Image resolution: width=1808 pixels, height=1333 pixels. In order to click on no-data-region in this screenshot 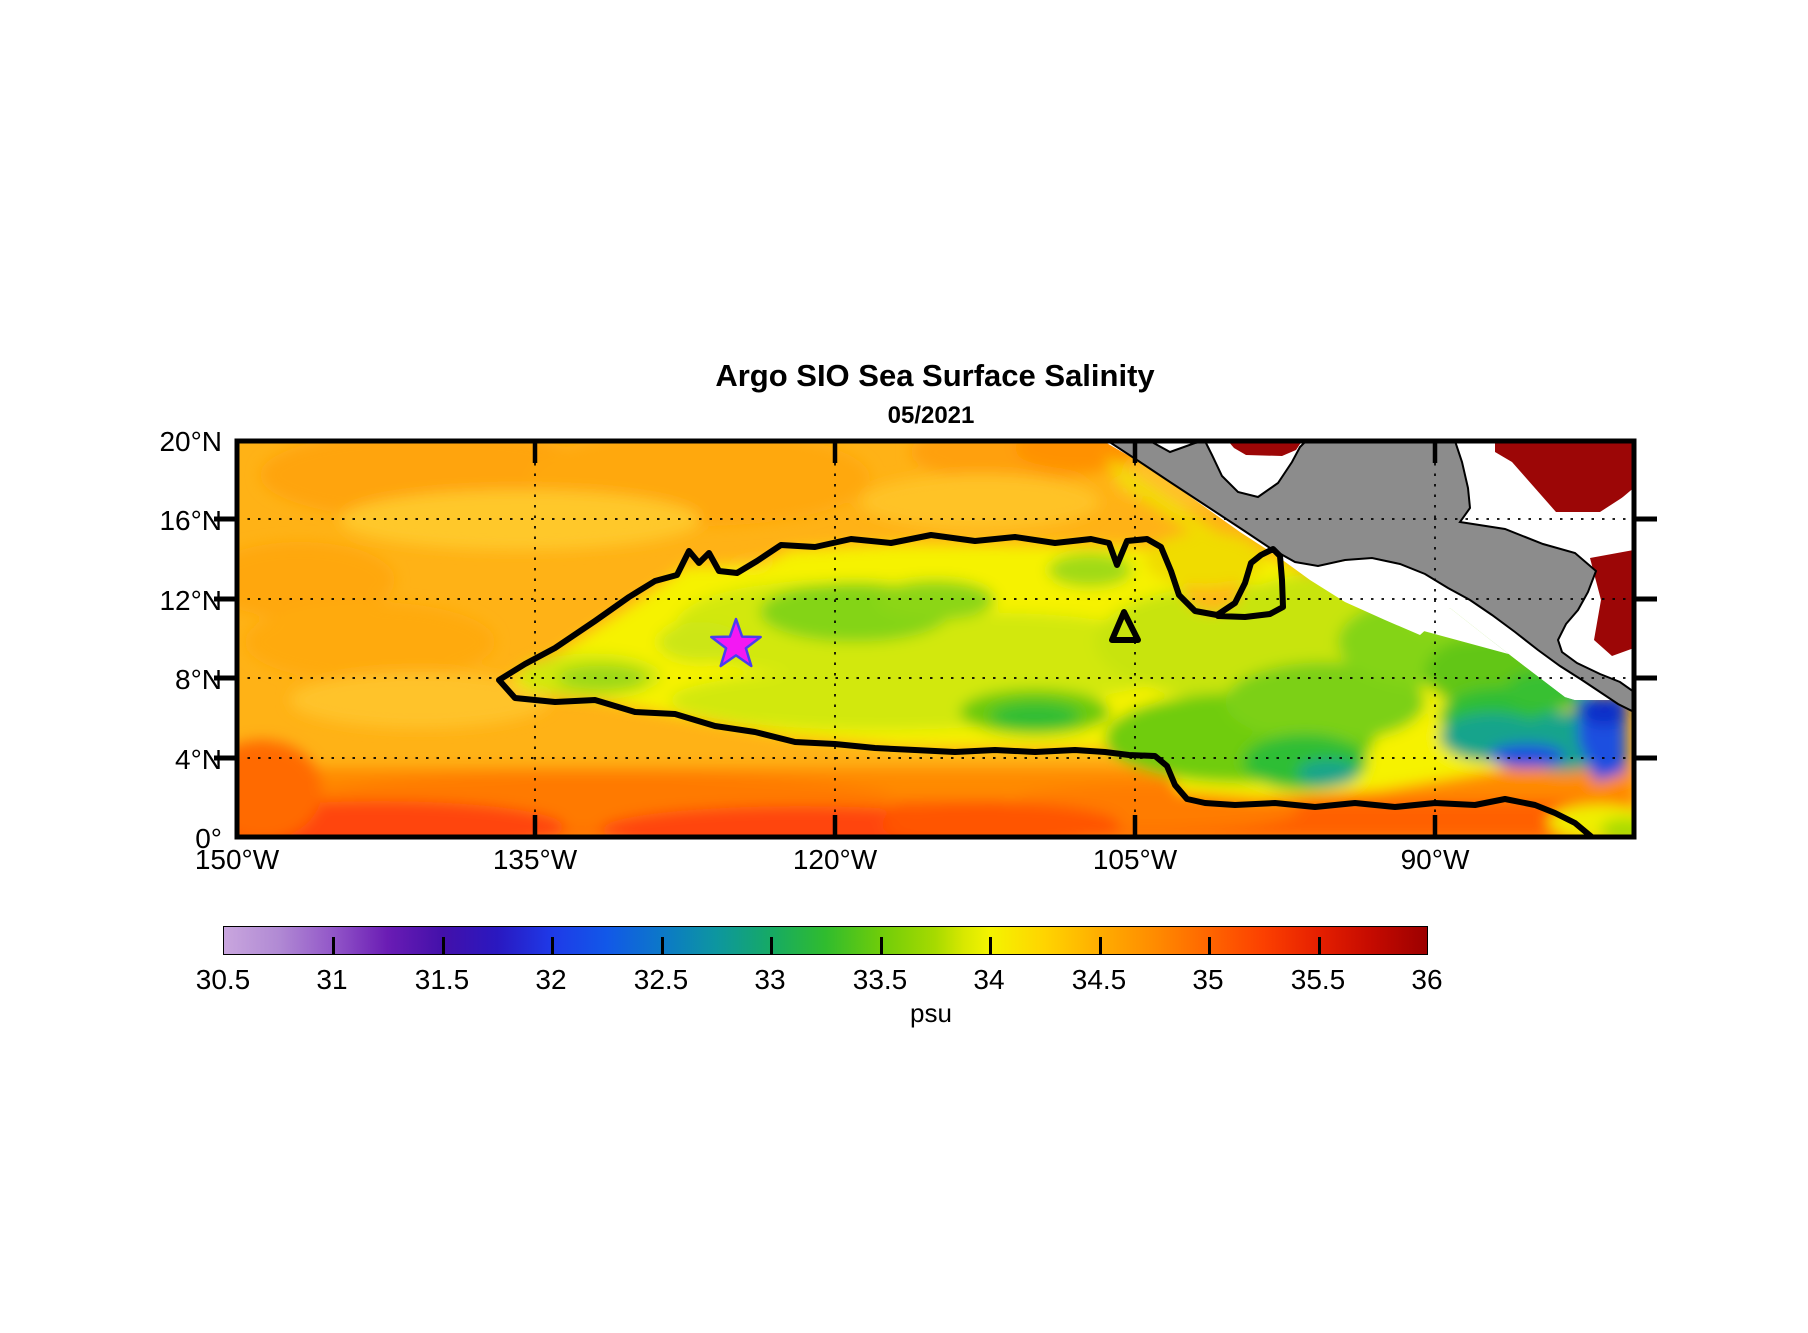, I will do `click(1368, 576)`.